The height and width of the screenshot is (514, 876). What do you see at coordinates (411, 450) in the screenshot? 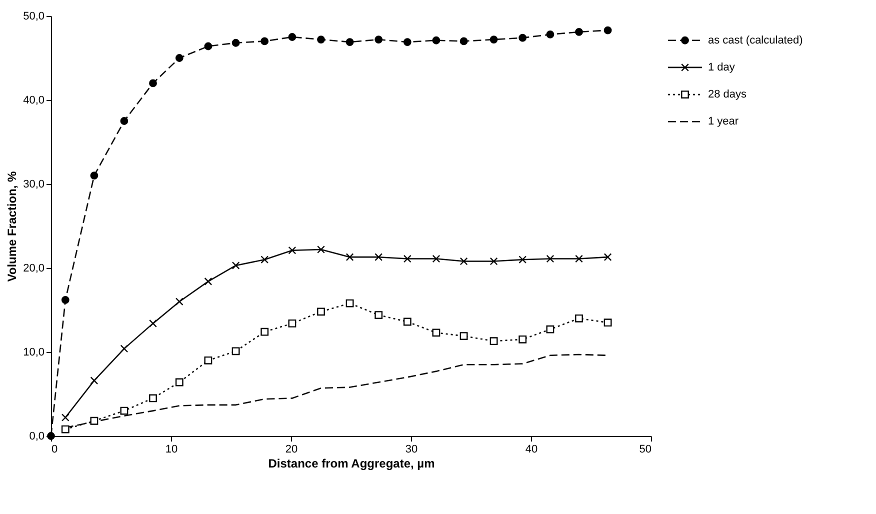
I see `x-tick-label: 30` at bounding box center [411, 450].